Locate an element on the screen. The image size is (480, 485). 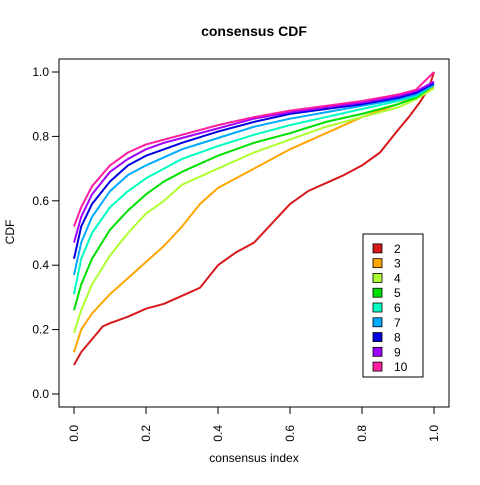
x-tick-label: 0.2 is located at coordinates (146, 433).